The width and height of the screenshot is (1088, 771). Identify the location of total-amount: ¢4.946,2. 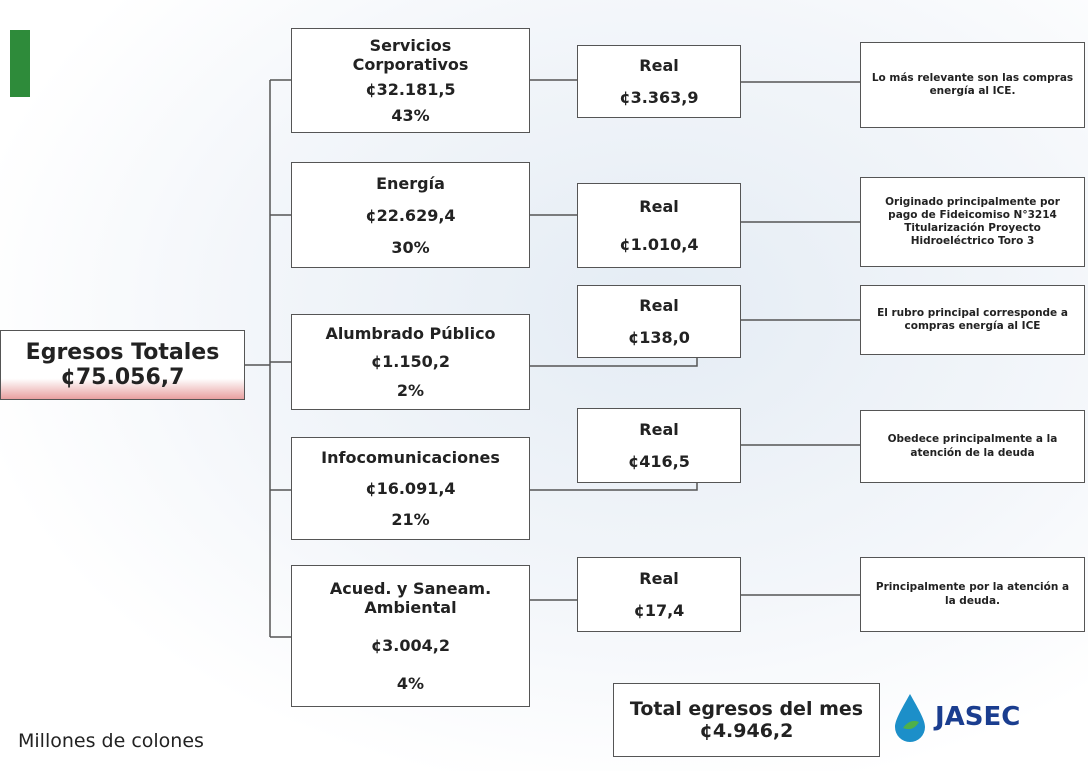
(746, 731).